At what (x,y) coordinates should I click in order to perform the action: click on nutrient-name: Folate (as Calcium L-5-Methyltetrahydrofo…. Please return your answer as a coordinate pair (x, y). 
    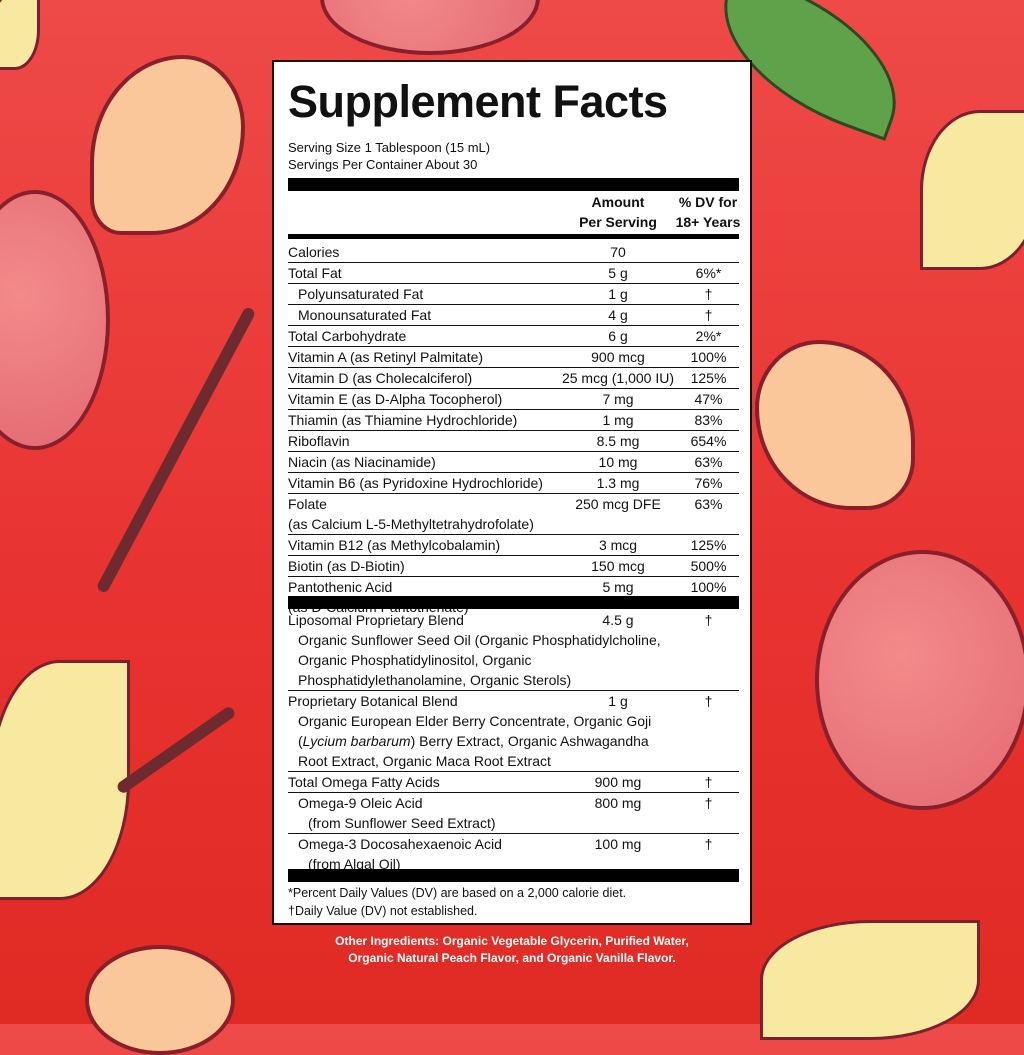
    Looking at the image, I should click on (423, 514).